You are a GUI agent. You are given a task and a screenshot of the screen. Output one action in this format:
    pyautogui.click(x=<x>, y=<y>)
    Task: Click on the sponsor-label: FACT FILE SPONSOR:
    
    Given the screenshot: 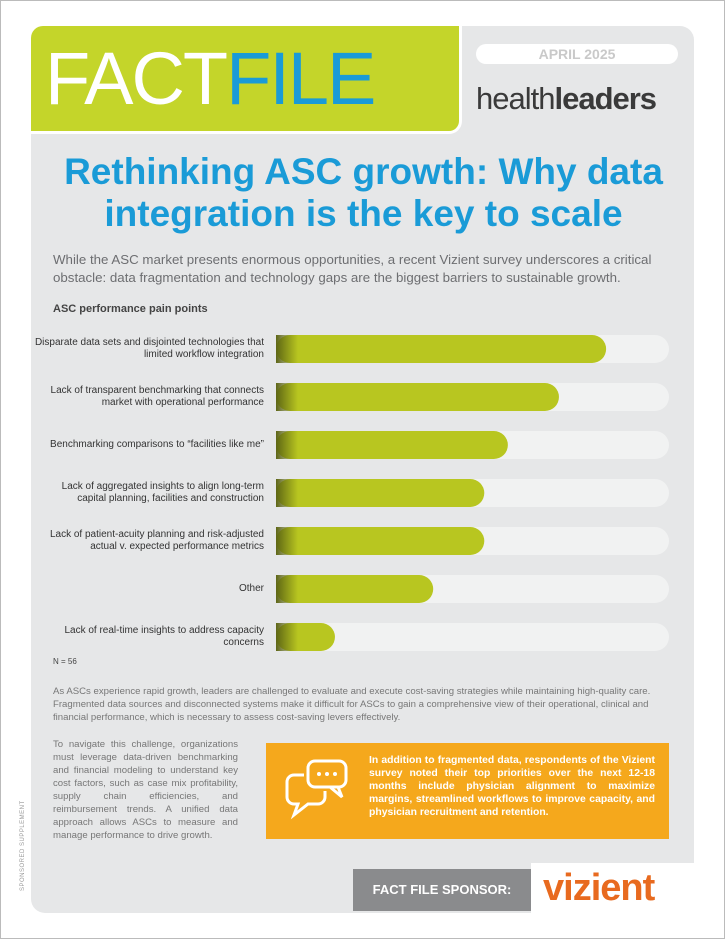 What is the action you would take?
    pyautogui.click(x=442, y=890)
    